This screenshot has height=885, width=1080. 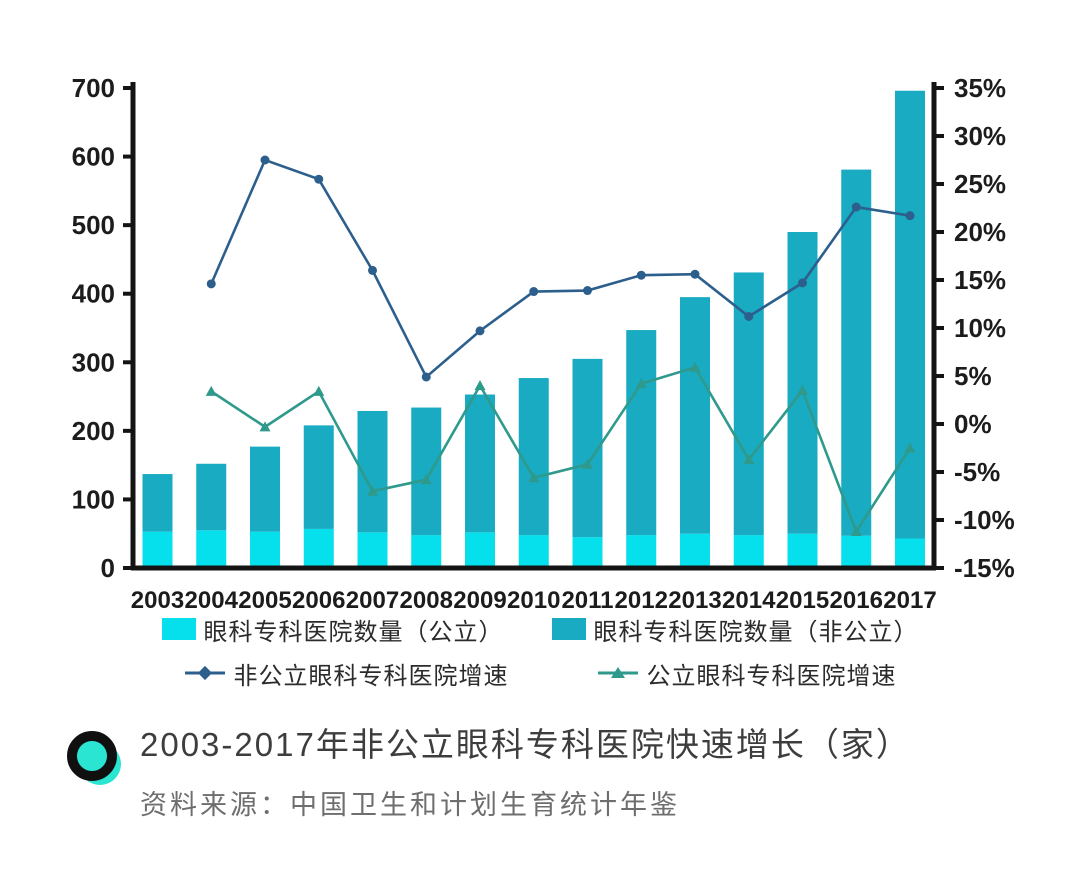 What do you see at coordinates (910, 553) in the screenshot?
I see `bar-segment-public-2017` at bounding box center [910, 553].